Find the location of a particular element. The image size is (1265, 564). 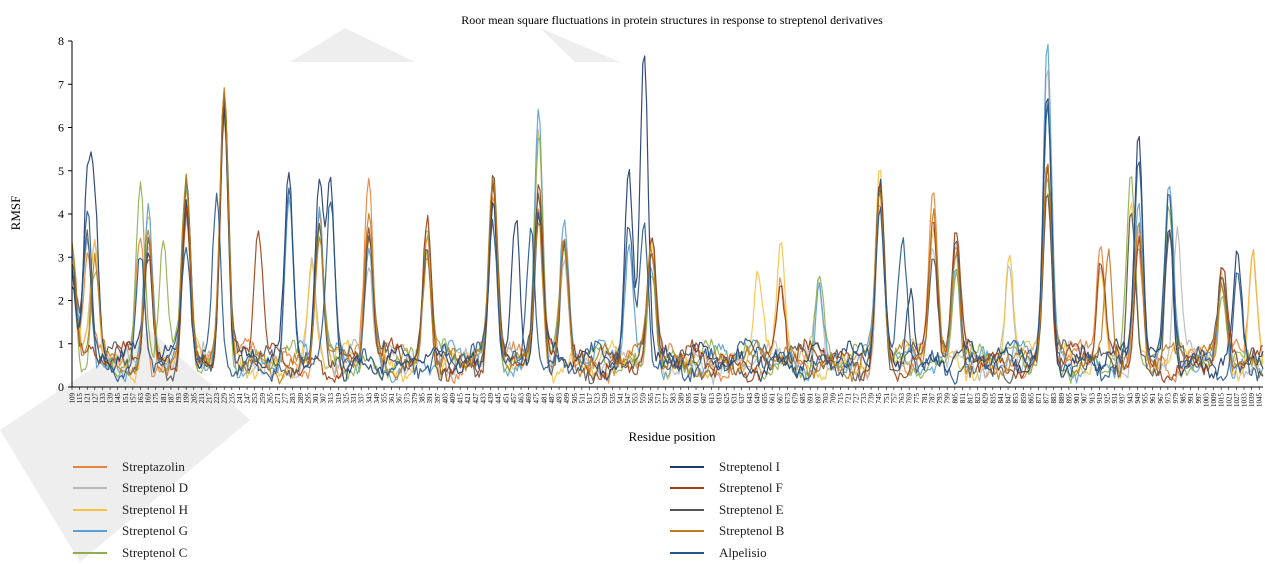

x-tick-label: 211 is located at coordinates (202, 398).